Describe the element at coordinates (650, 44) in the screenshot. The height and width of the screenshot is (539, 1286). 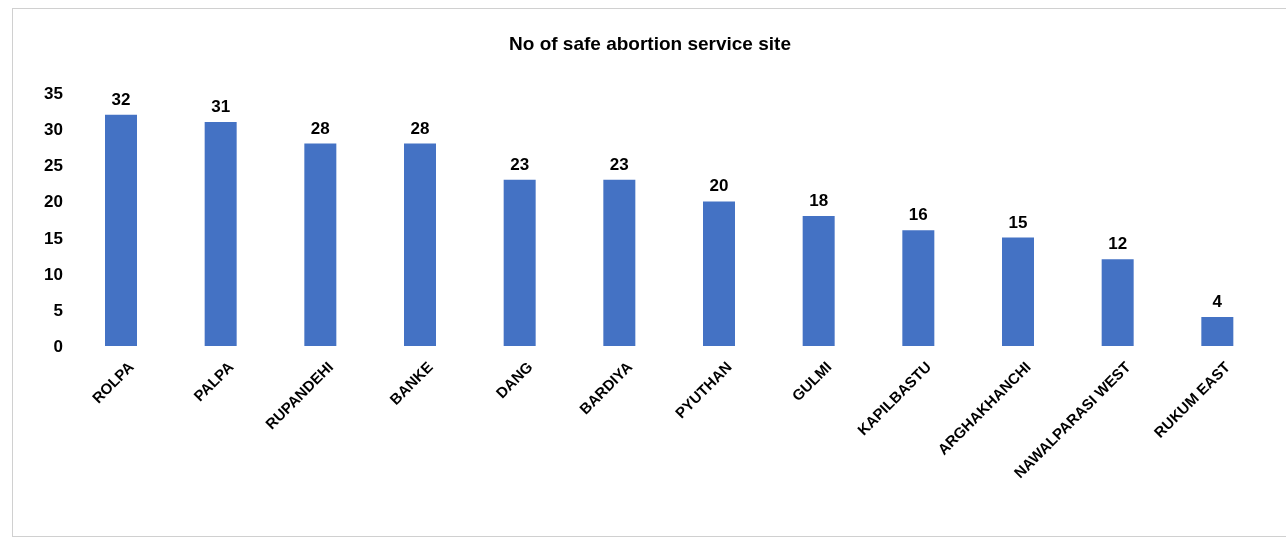
I see `chart-title: No of safe abortion service site` at that location.